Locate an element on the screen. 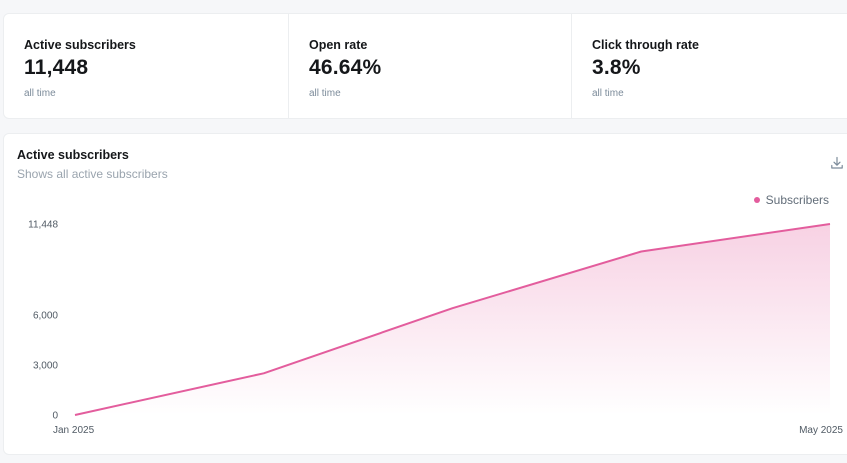  chart-subtitle: Shows all active subscribers is located at coordinates (92, 174).